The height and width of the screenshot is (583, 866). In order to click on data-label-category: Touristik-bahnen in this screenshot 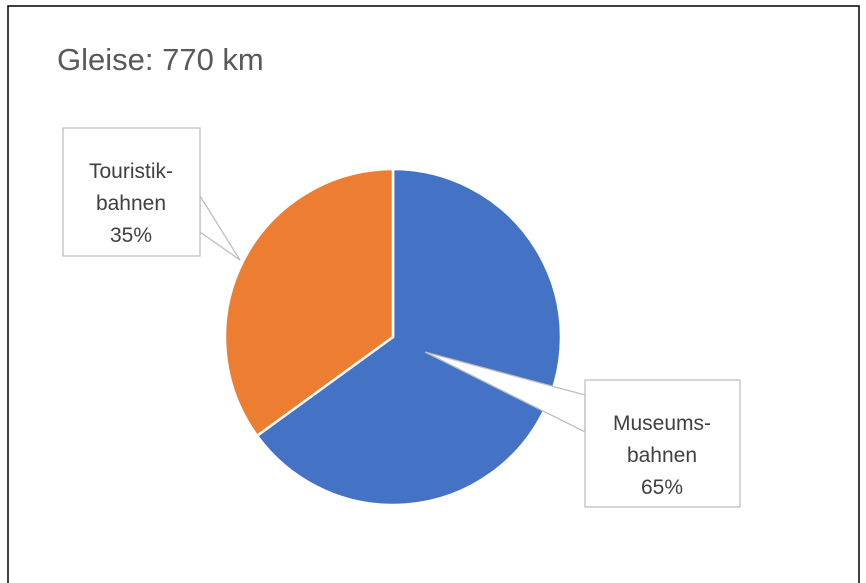, I will do `click(131, 187)`.